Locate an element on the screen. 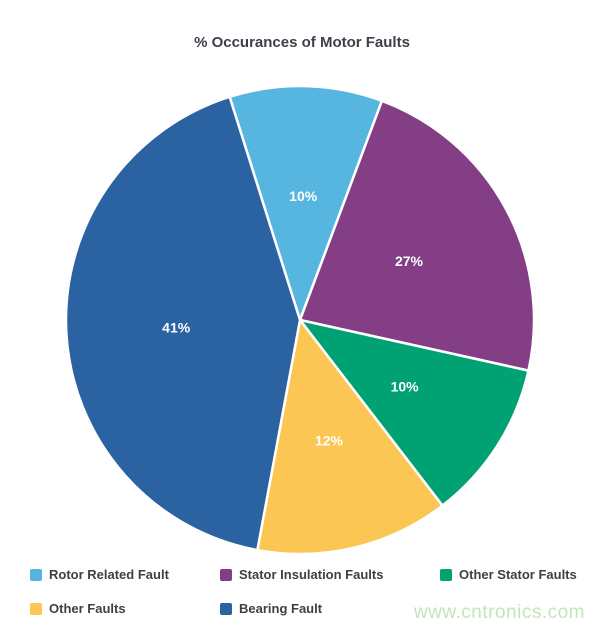 The image size is (604, 632). legend-swatch-bearing-fault is located at coordinates (226, 608).